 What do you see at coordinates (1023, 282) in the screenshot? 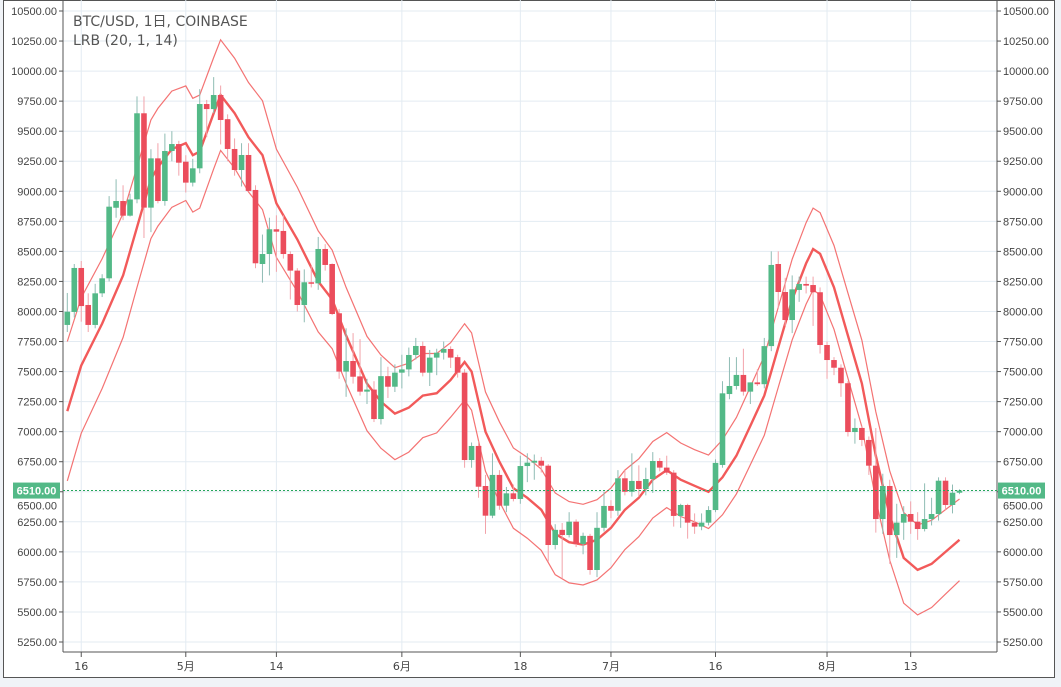
I see `y-tick-label-right: 8250.00` at bounding box center [1023, 282].